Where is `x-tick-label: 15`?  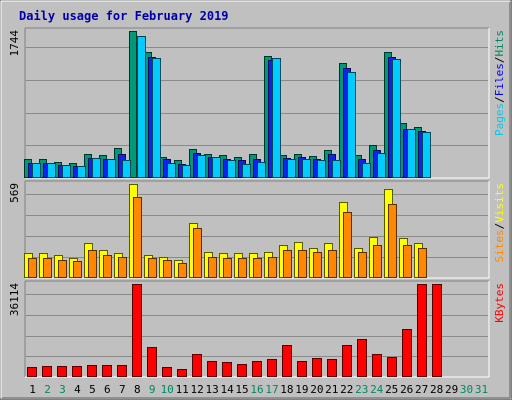
x-tick-label: 15 is located at coordinates (241, 389).